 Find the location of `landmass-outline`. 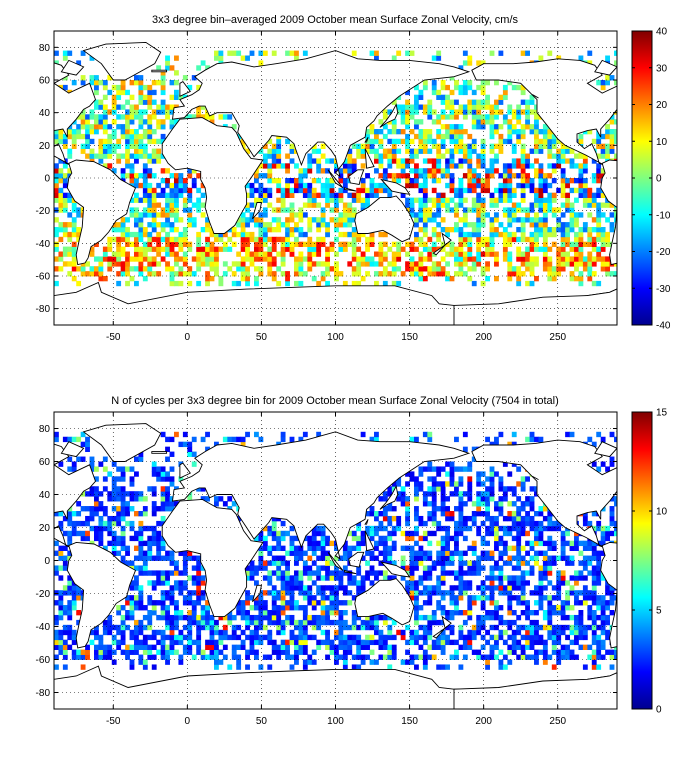

landmass-outline is located at coordinates (2, 96).